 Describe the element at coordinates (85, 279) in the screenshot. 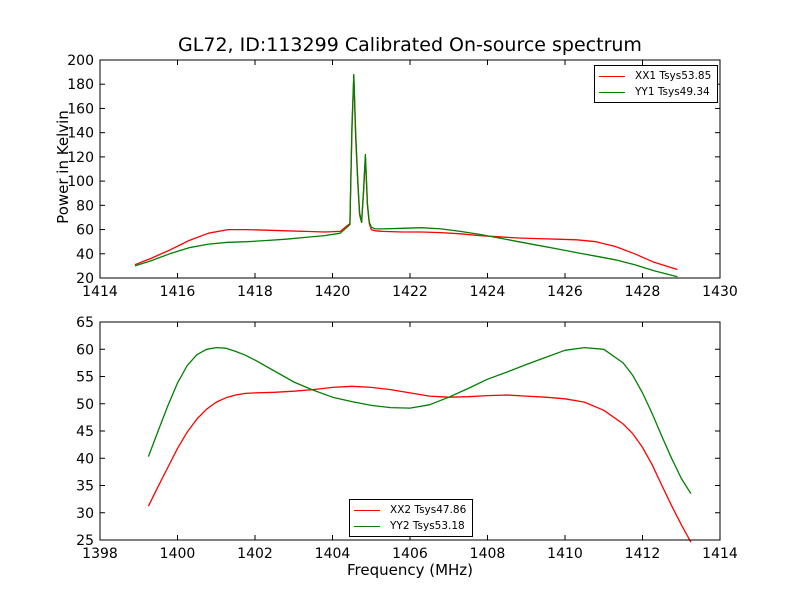

I see `y-tick-label: 20` at that location.